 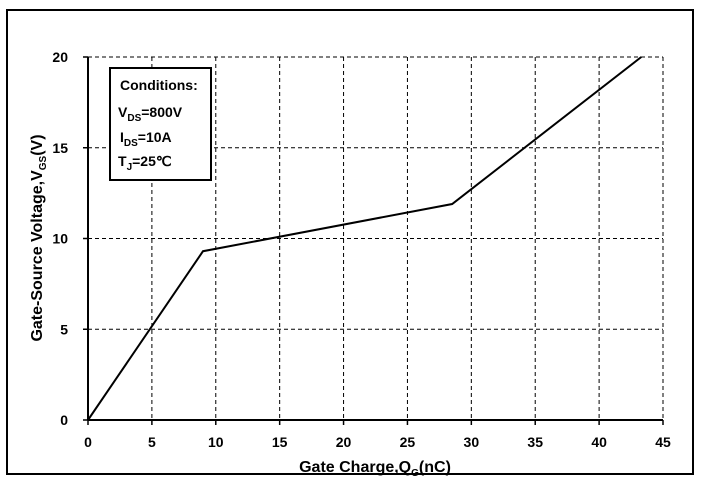 What do you see at coordinates (375, 469) in the screenshot?
I see `x-axis-title: Gate Charge,QG(nC)` at bounding box center [375, 469].